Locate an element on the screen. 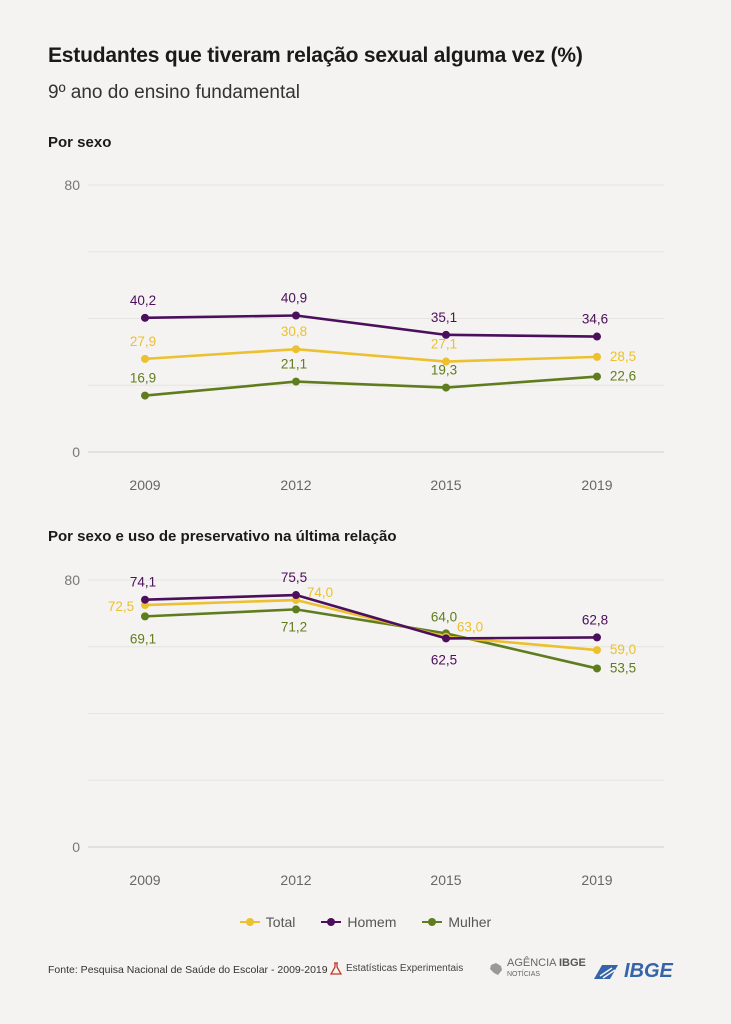 This screenshot has width=731, height=1024. data-label-mulher: 19,3 is located at coordinates (444, 370).